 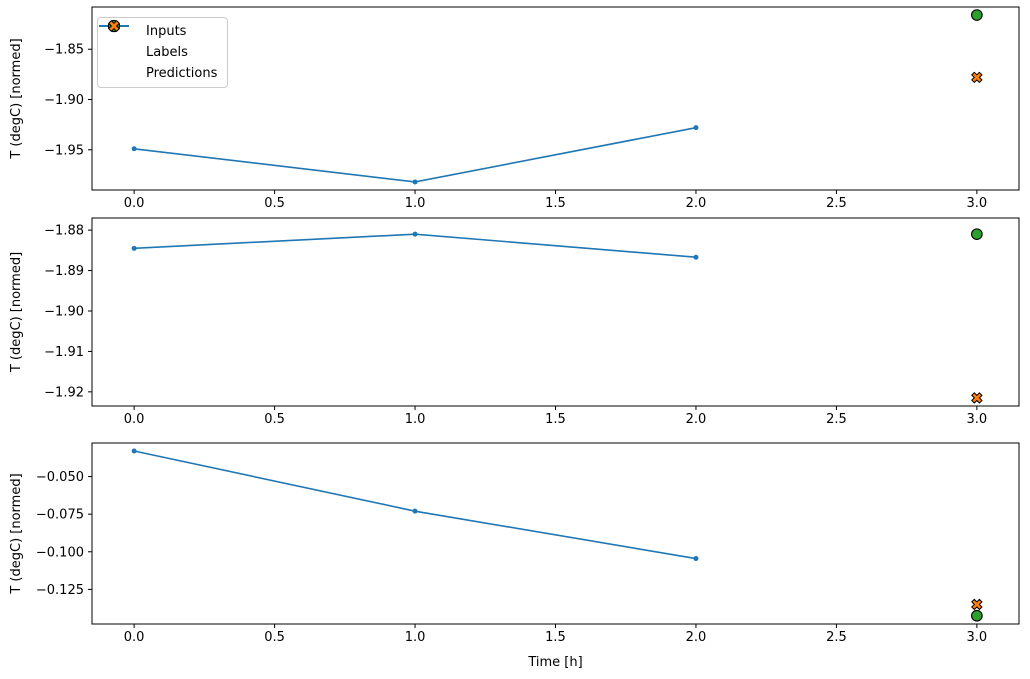 What do you see at coordinates (64, 150) in the screenshot?
I see `y-tick-label: −1.95` at bounding box center [64, 150].